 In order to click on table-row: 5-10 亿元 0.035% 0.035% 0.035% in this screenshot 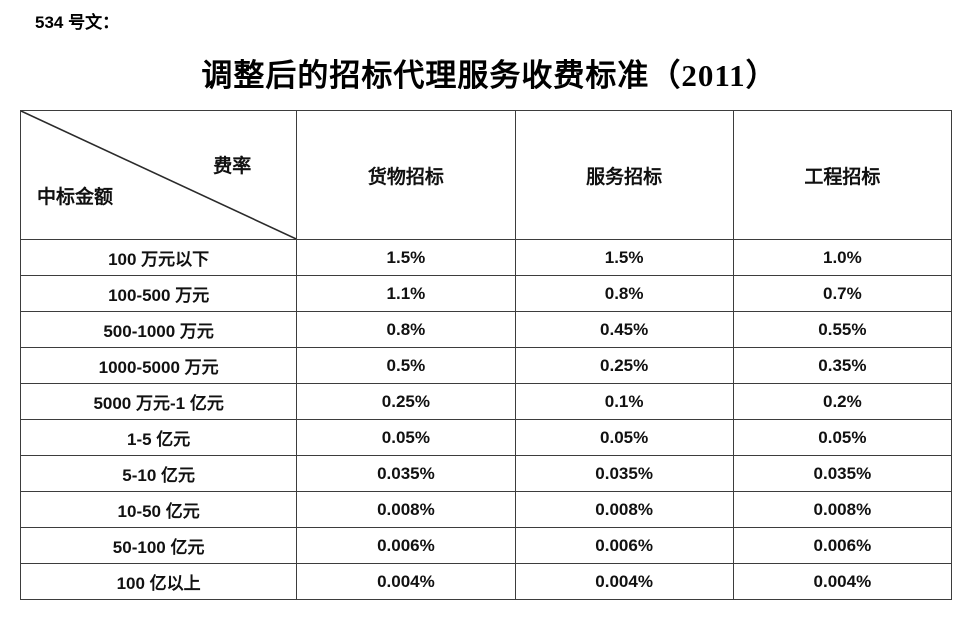, I will do `click(486, 473)`.